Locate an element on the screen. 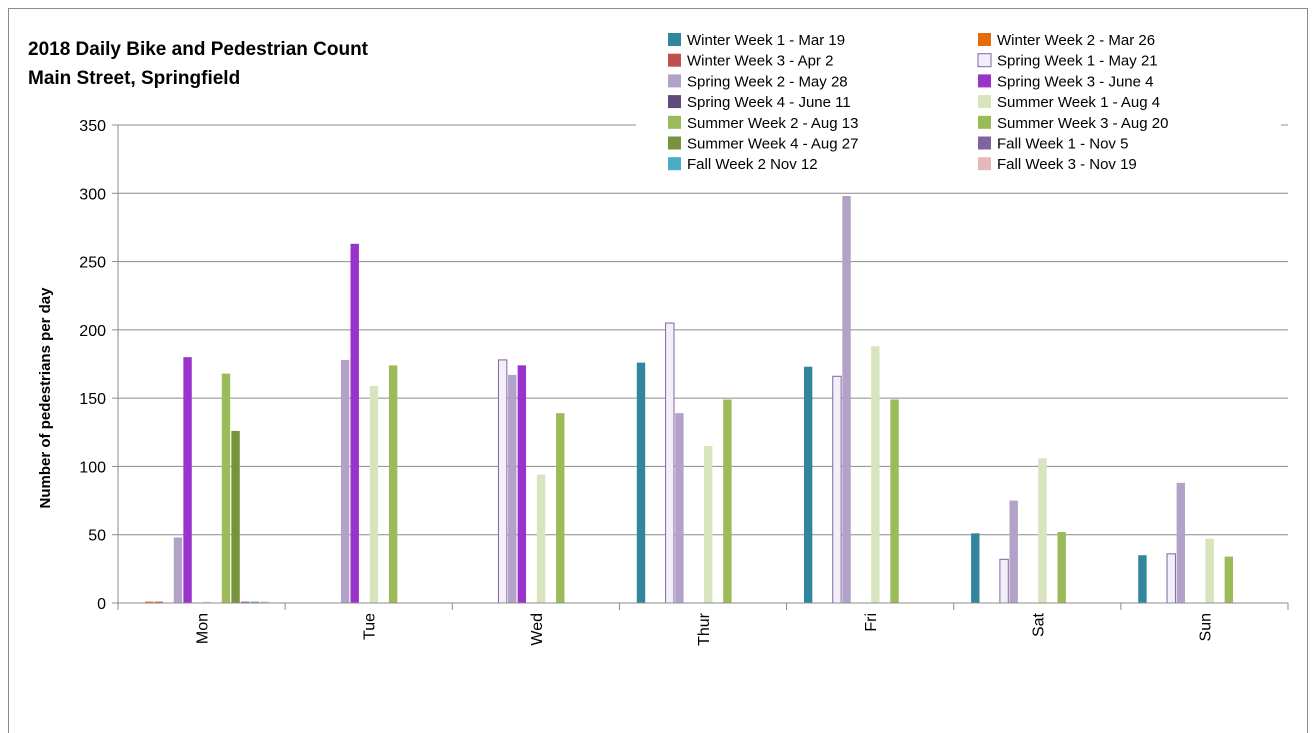 The image size is (1316, 733). y-axis-label: Number of pedestrians per day is located at coordinates (45, 398).